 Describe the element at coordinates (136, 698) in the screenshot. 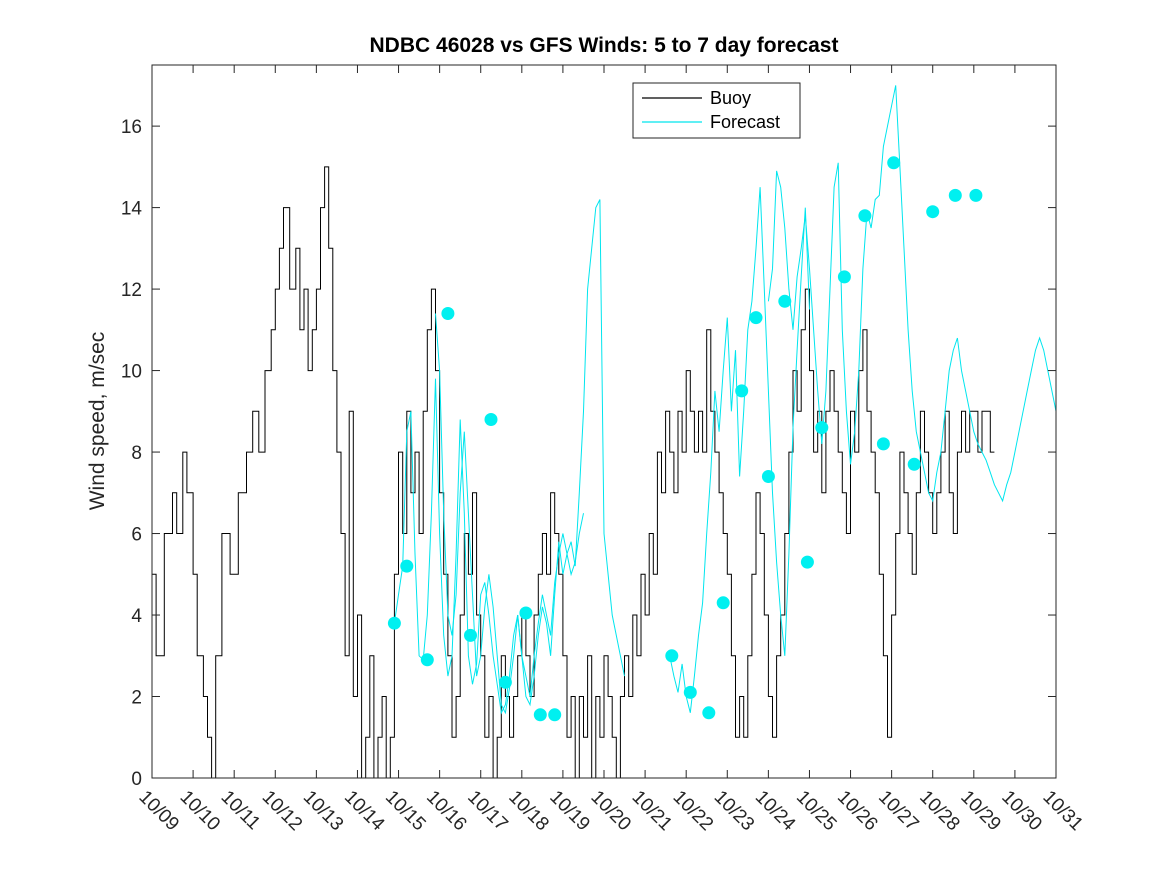

I see `y-tick-label: 2` at that location.